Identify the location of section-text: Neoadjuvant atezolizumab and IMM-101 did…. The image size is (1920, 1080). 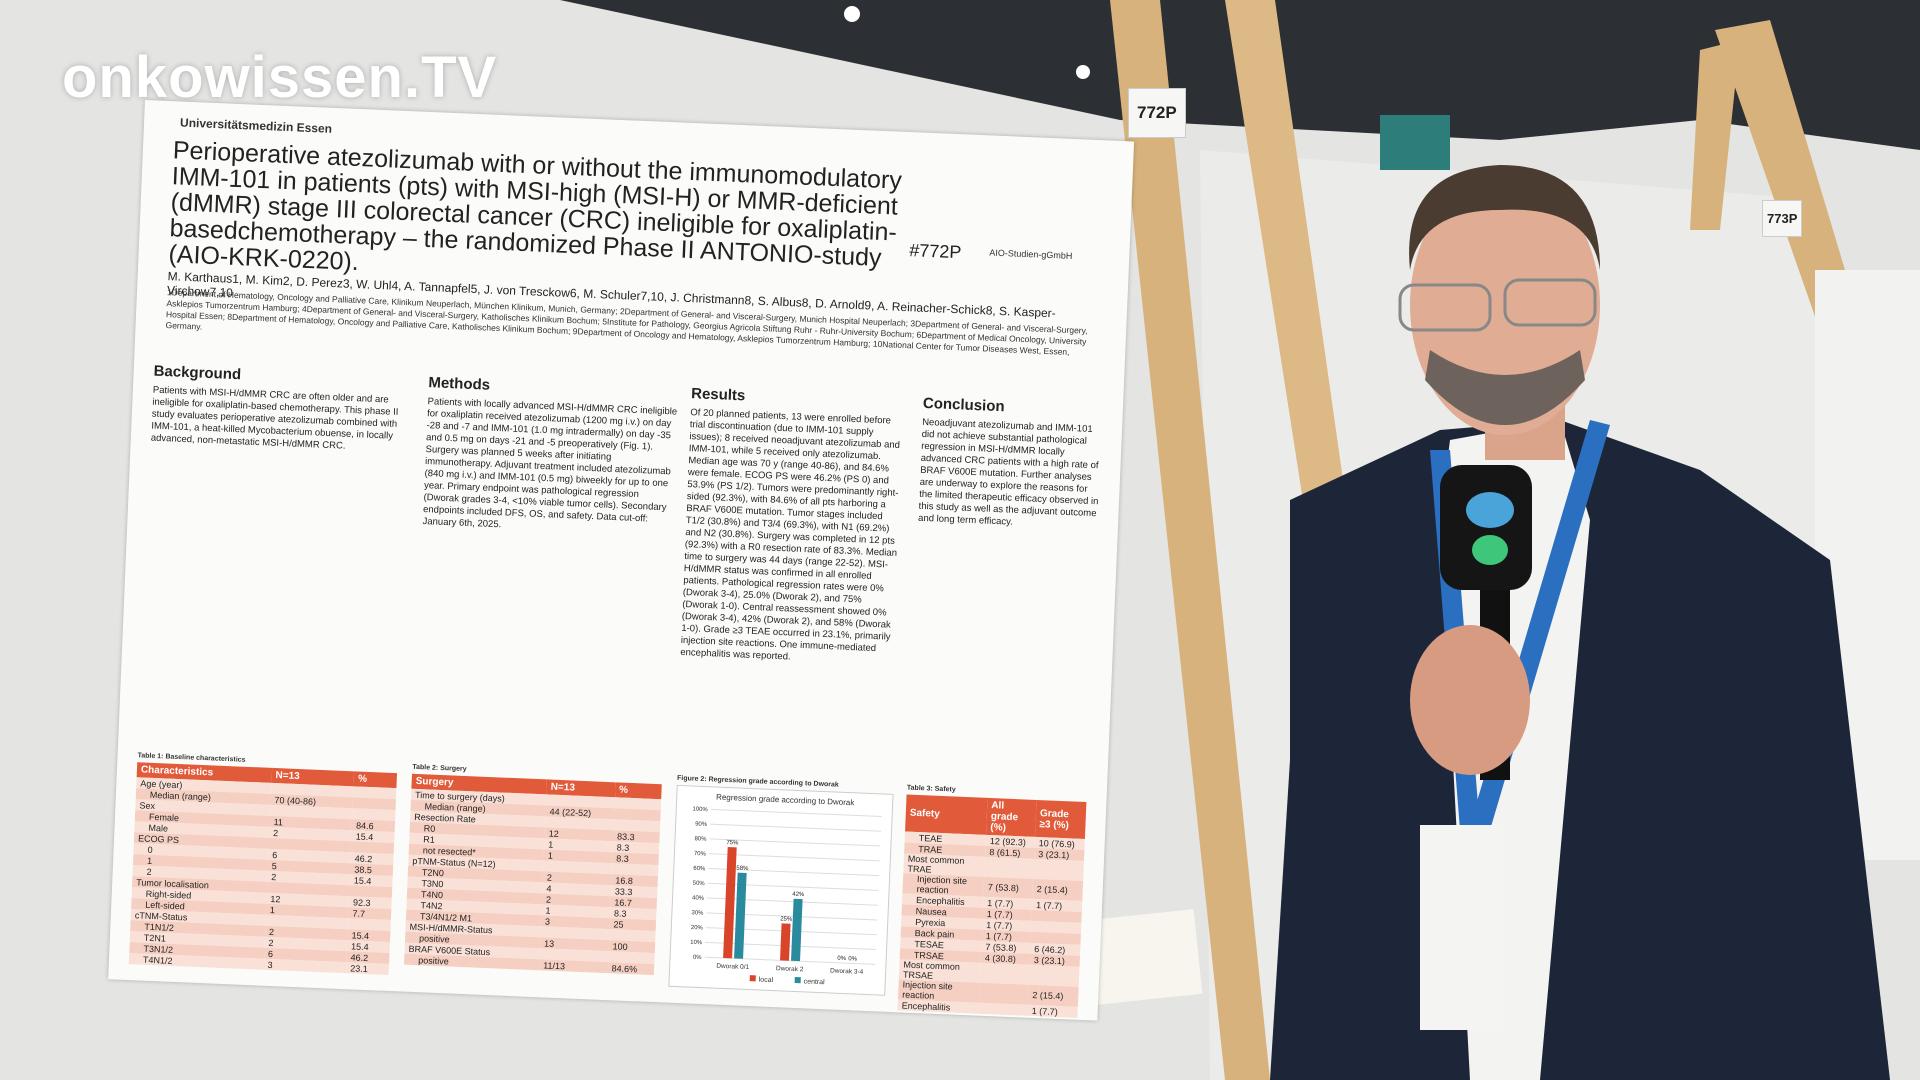
(1008, 472).